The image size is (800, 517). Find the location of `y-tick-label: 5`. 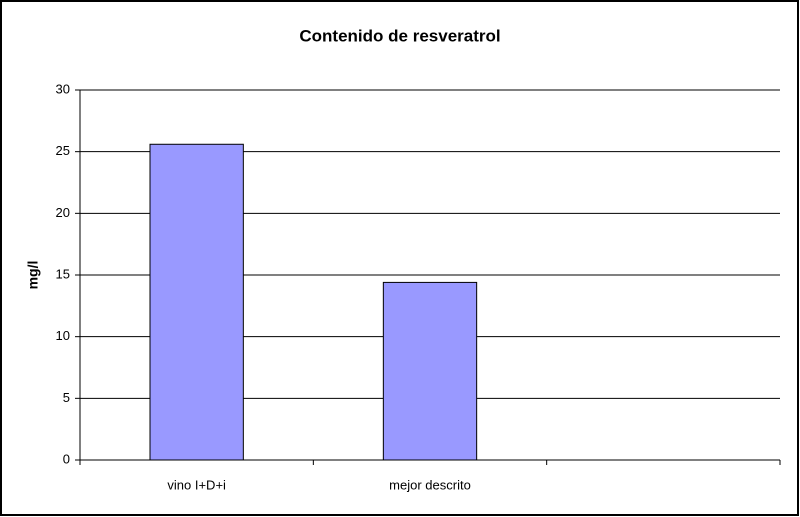

y-tick-label: 5 is located at coordinates (66, 397).